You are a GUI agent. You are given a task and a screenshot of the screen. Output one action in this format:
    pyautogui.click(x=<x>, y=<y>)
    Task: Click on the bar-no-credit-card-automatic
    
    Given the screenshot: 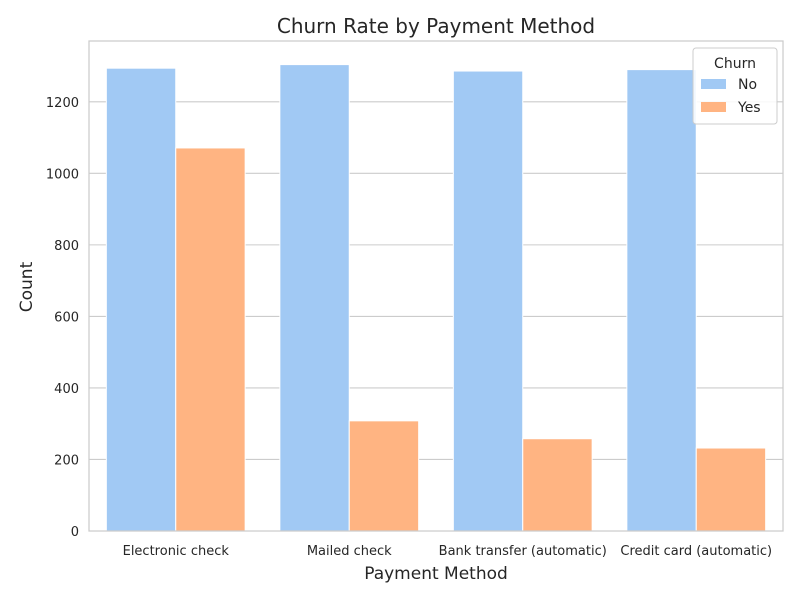 What is the action you would take?
    pyautogui.click(x=661, y=300)
    